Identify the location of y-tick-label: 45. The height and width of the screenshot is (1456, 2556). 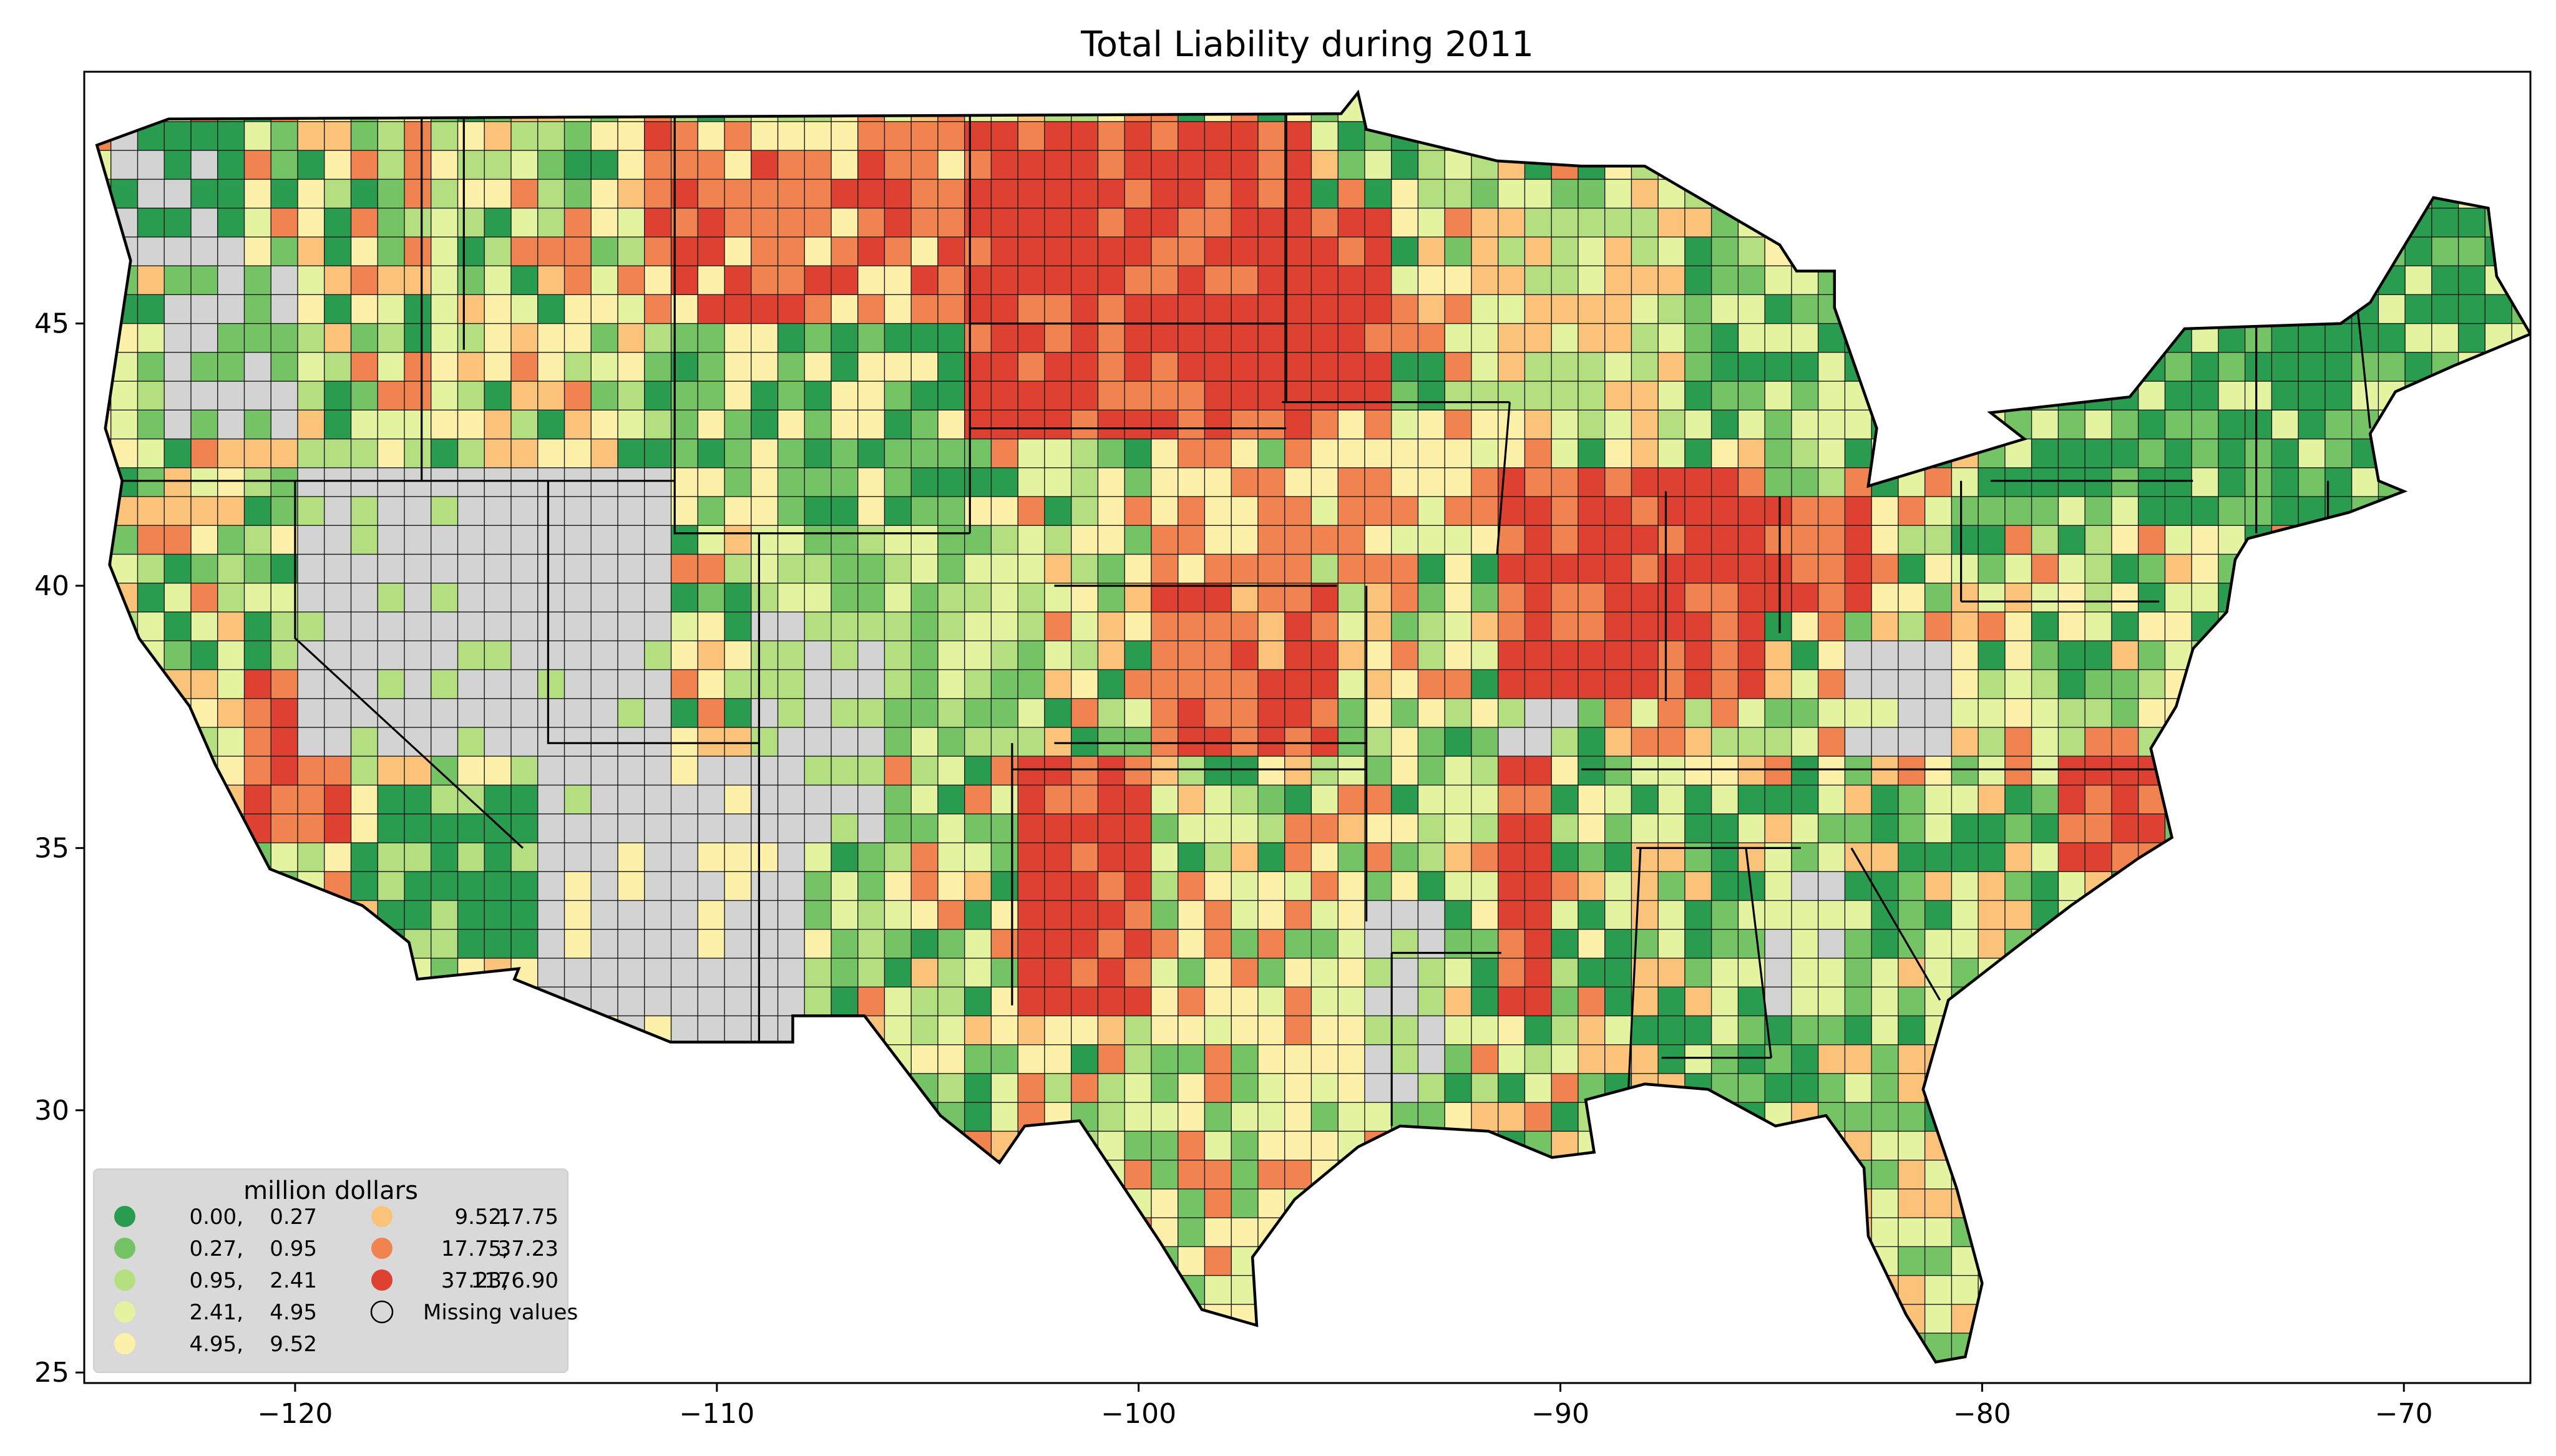
(51, 324).